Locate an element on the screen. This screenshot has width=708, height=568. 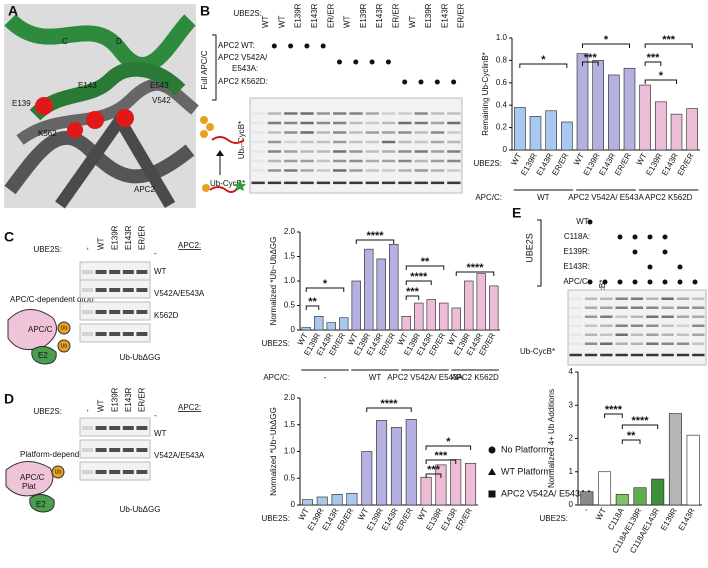
group-label: APC2 K562D is located at coordinates (669, 197).